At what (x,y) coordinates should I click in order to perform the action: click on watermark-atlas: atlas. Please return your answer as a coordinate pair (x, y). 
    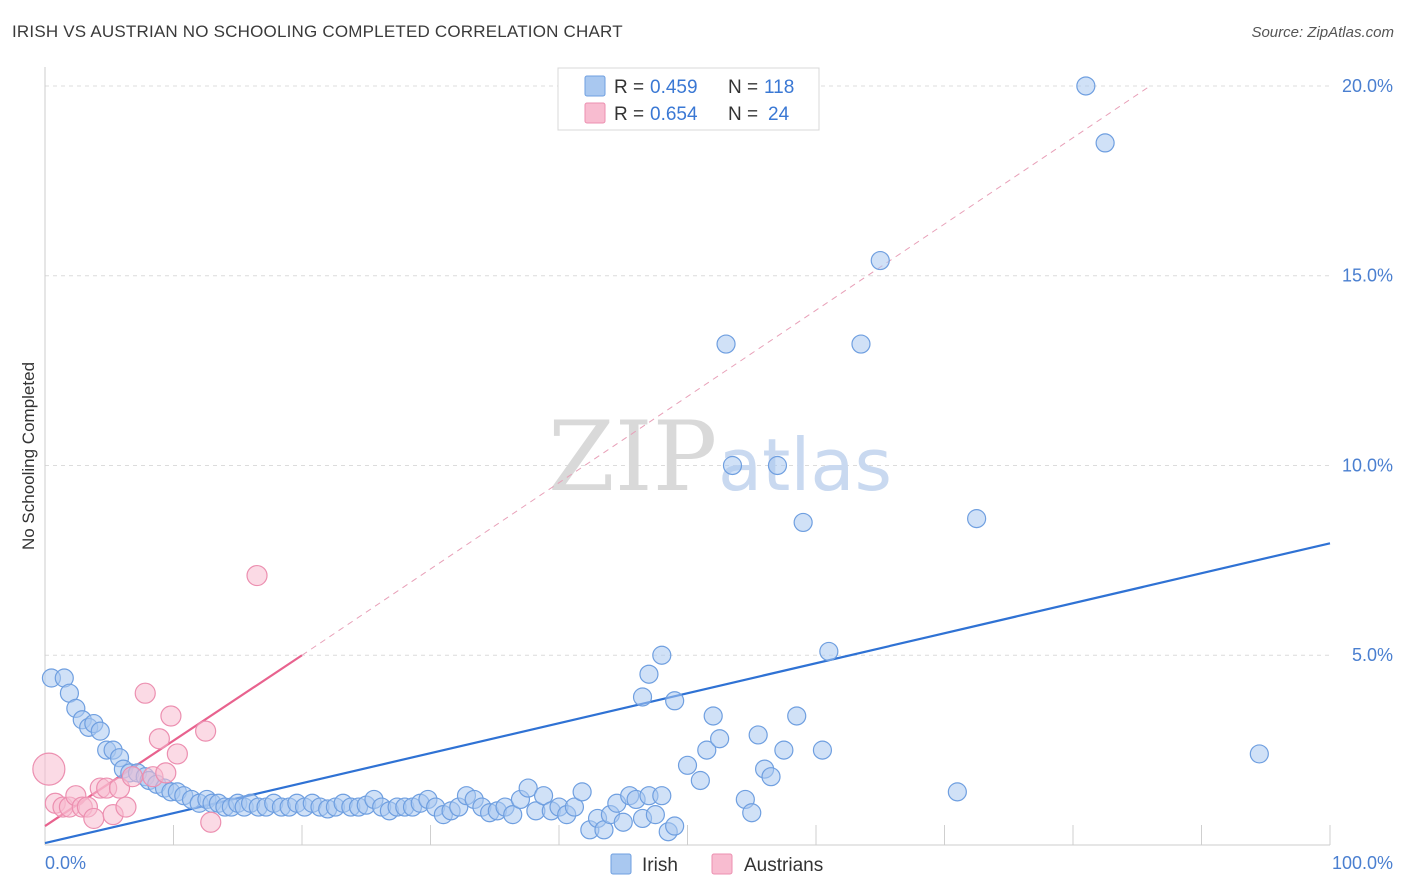
    Looking at the image, I should click on (805, 465).